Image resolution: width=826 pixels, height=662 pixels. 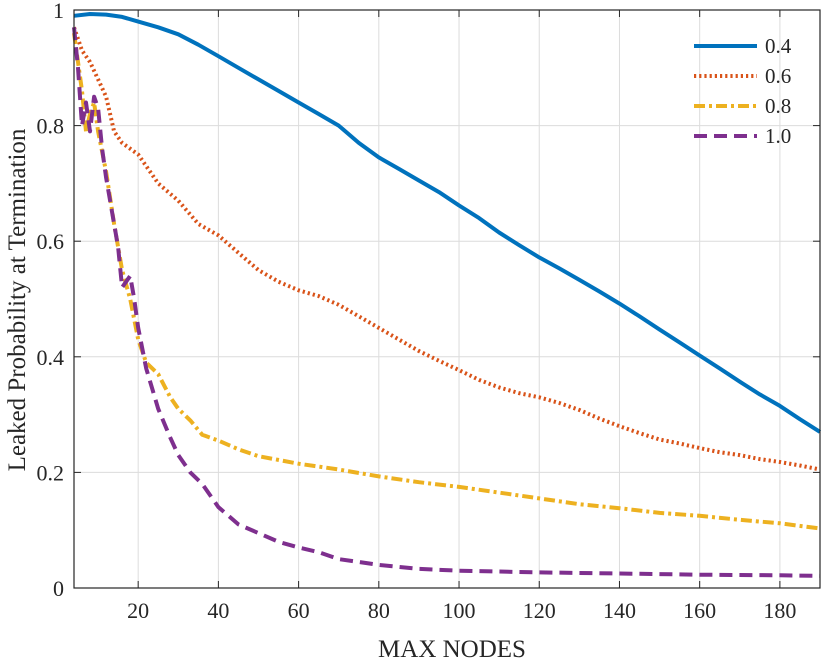 I want to click on legend-label: 1.0, so click(x=778, y=136).